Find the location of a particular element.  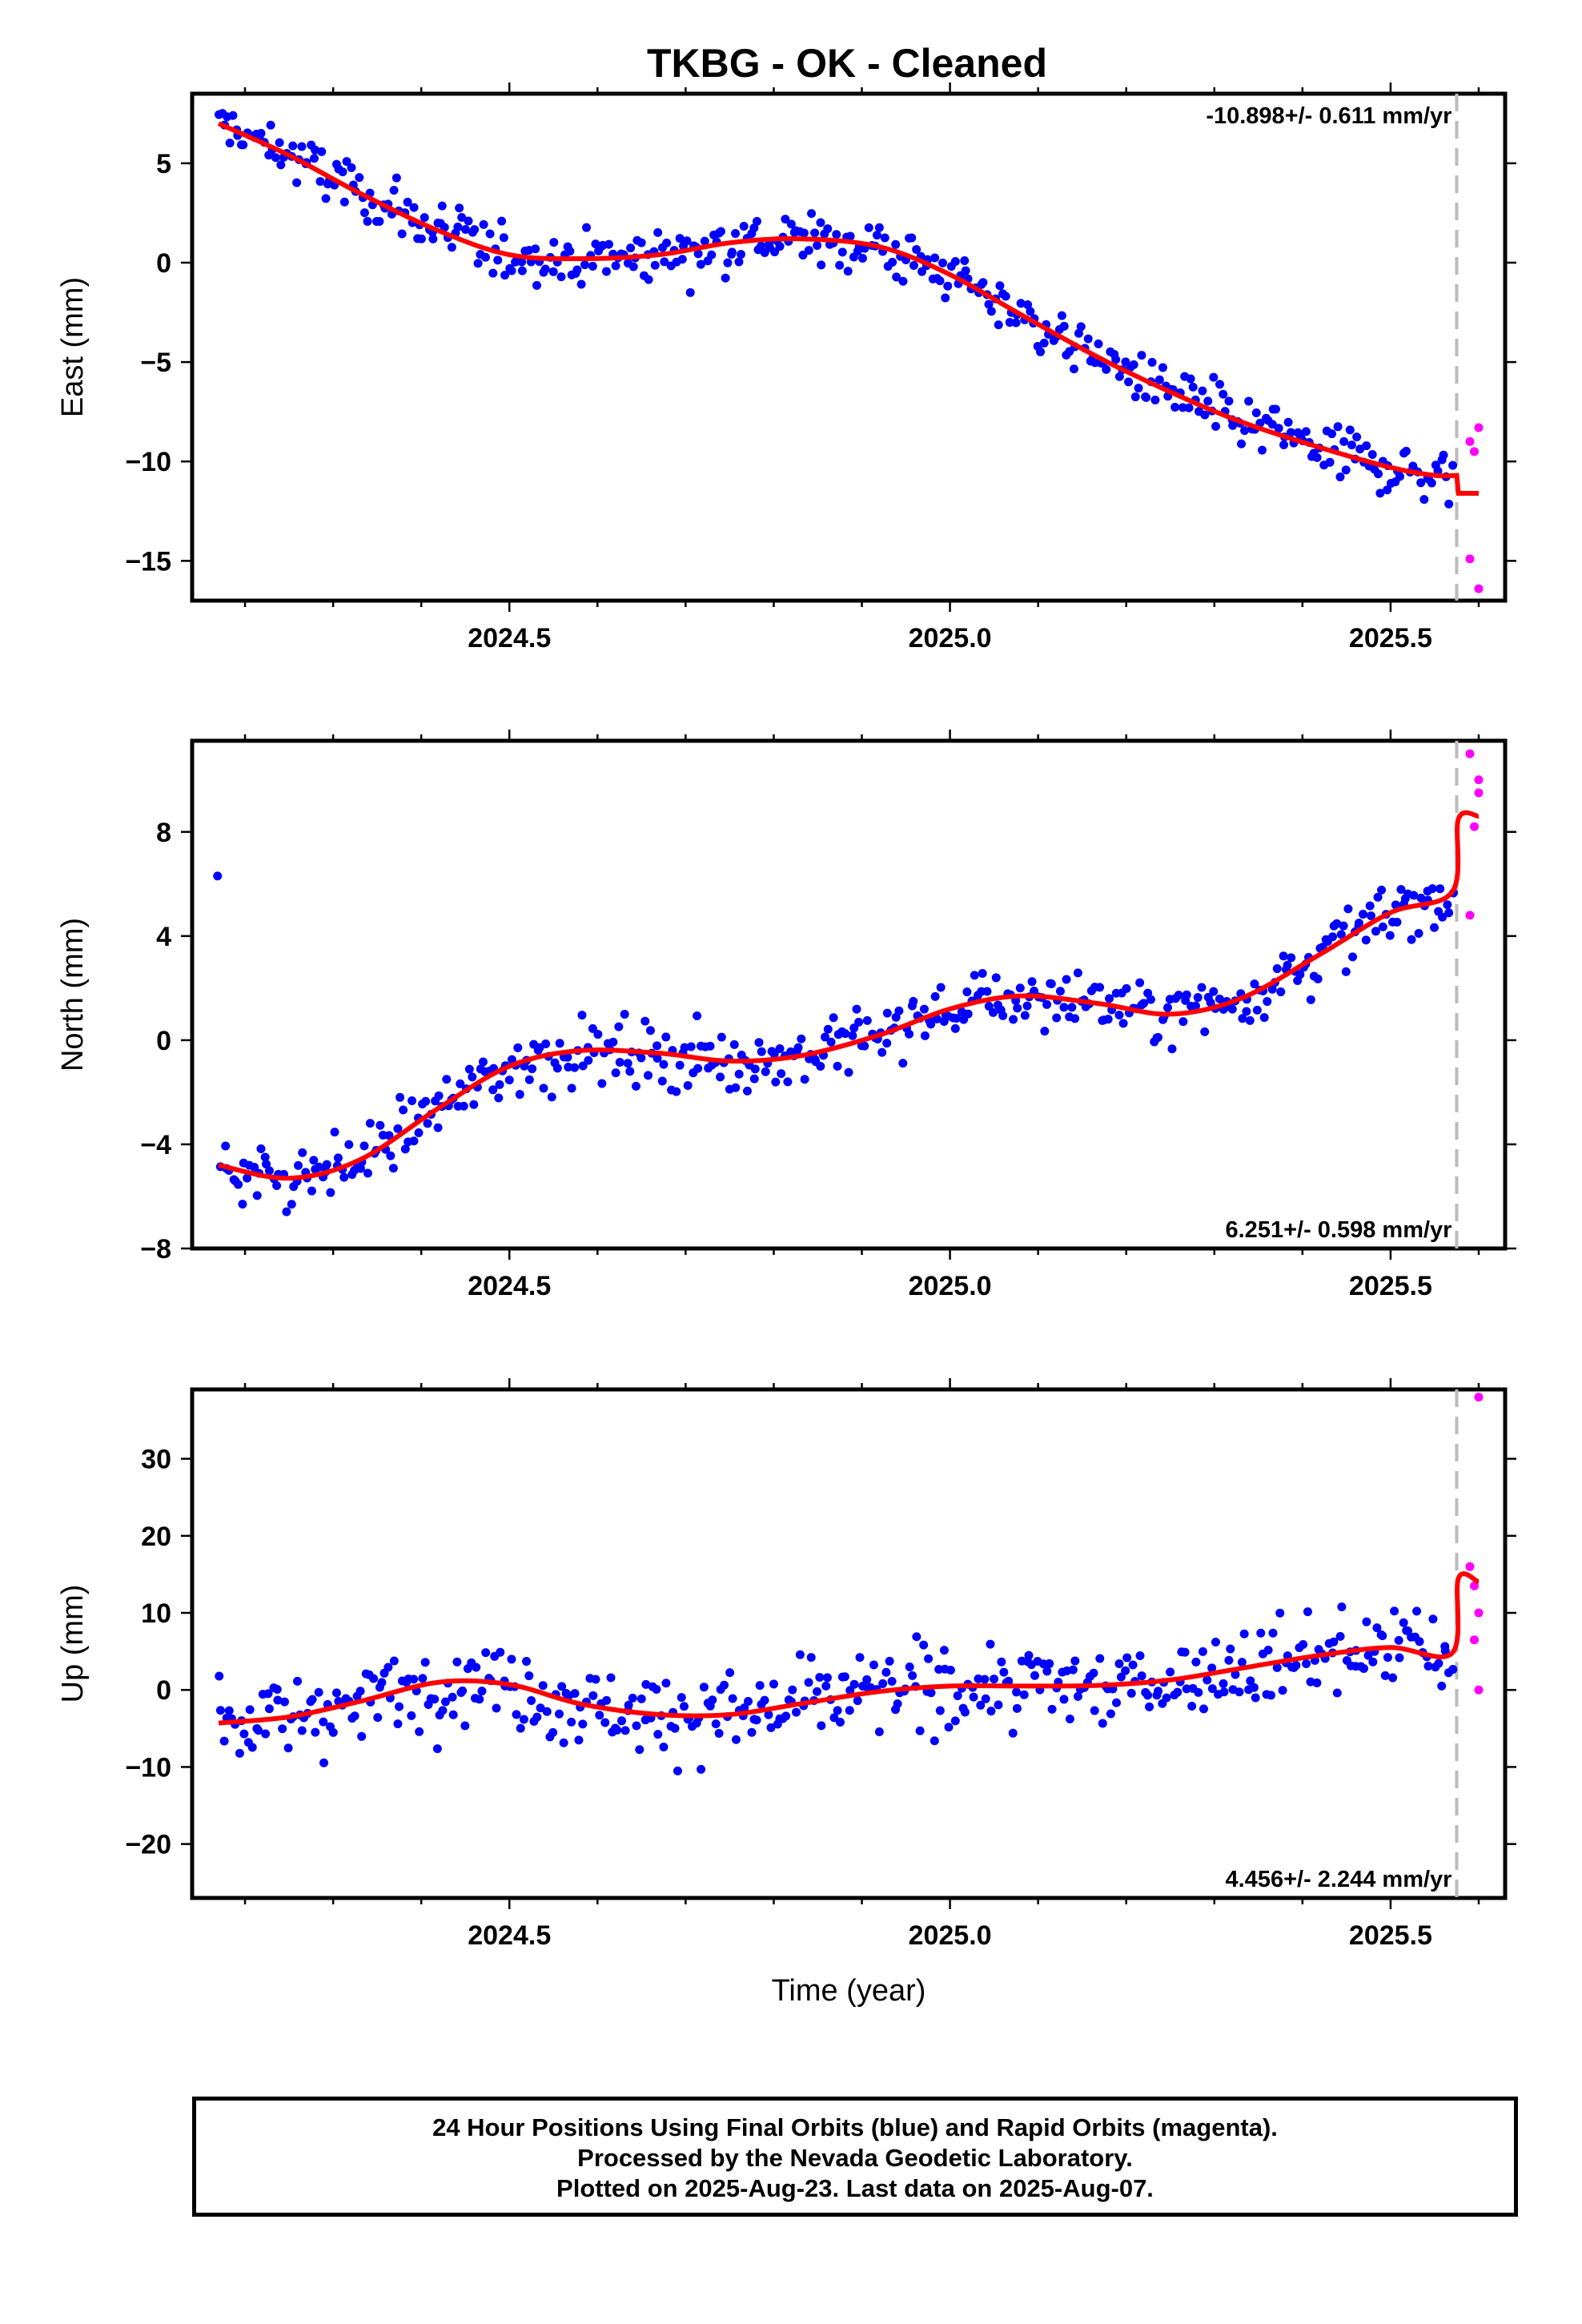

up-rapid-orbit-point is located at coordinates (1474, 1585).